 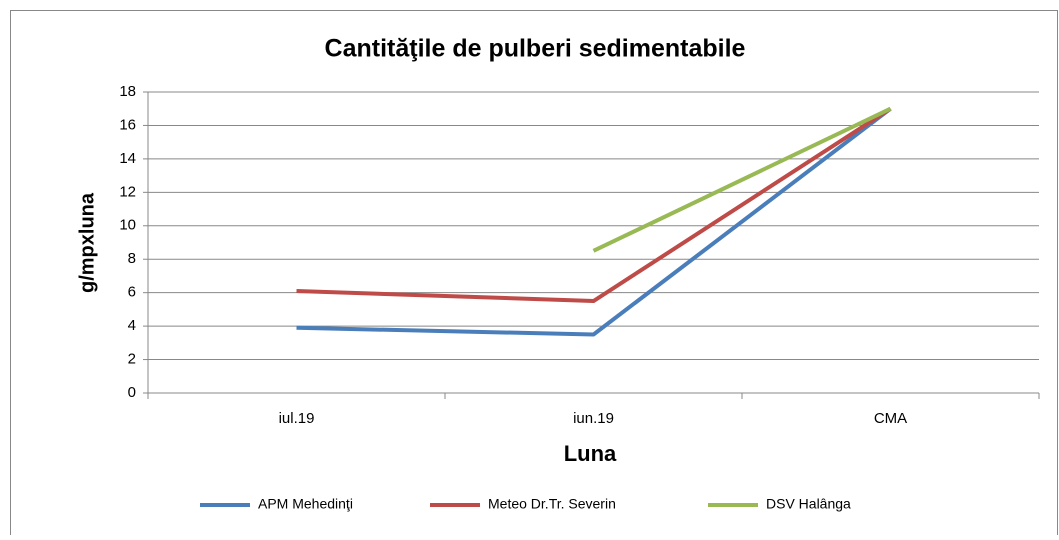 I want to click on x-axis-label: Luna, so click(x=590, y=453).